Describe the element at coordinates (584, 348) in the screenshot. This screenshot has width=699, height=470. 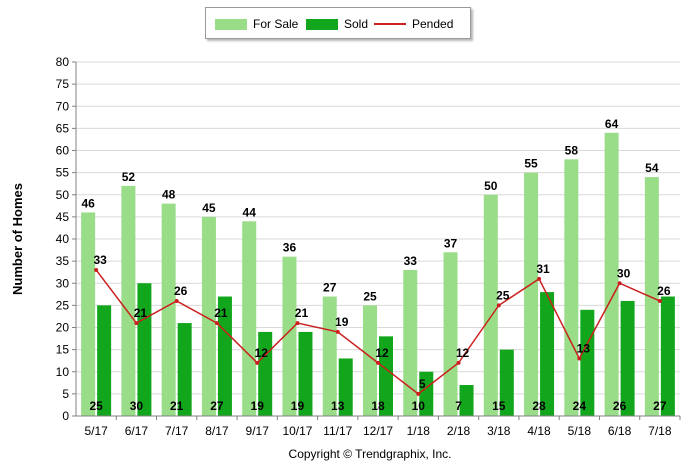
I see `data-label-pended: 13` at that location.